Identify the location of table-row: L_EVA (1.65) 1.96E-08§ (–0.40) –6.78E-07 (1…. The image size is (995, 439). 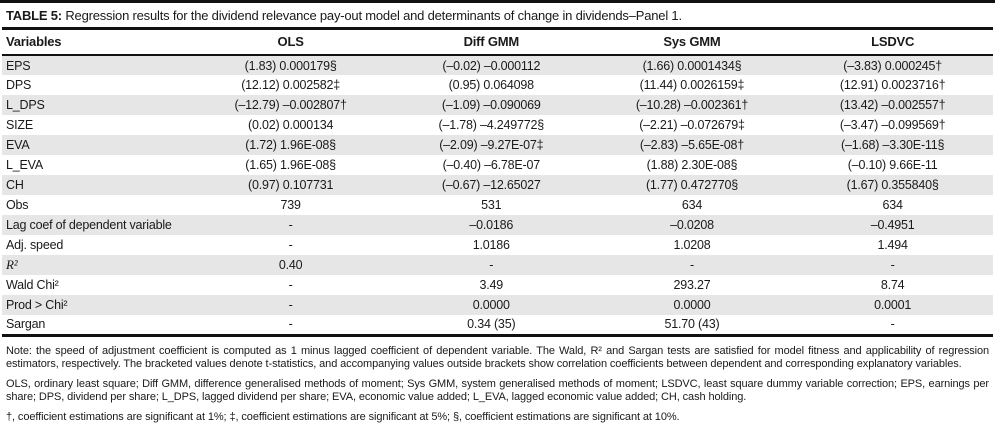
(497, 165).